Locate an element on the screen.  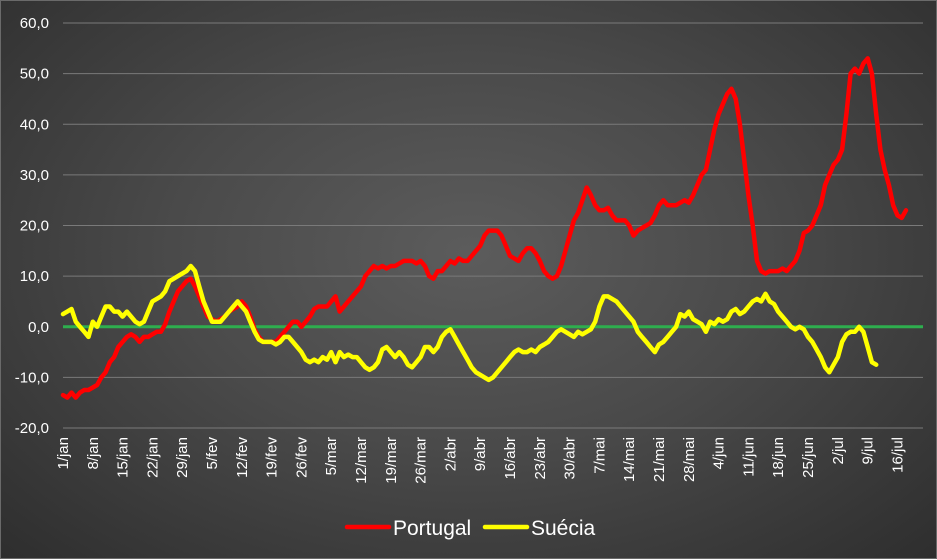
x-tick-label: 8/jan is located at coordinates (93, 453).